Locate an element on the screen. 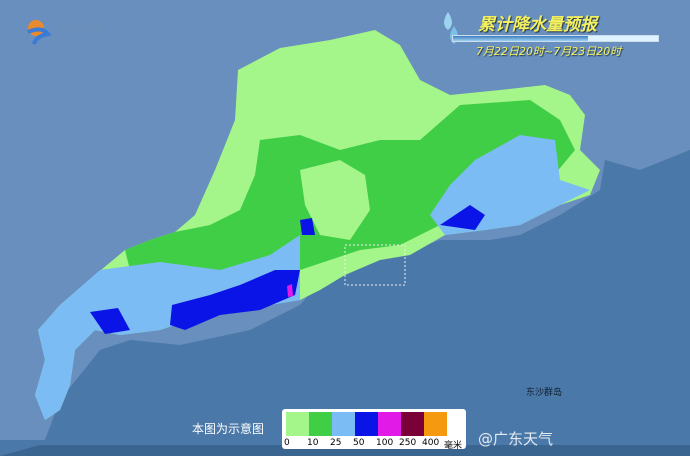  logo: 广东天气 is located at coordinates (62, 31).